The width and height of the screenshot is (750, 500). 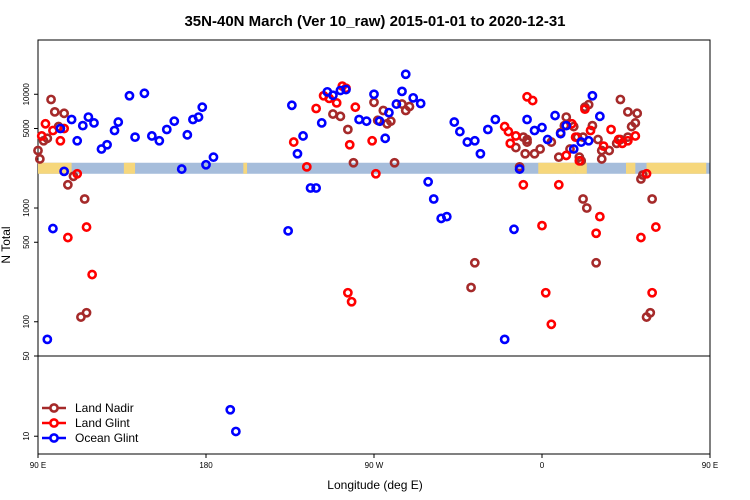 What do you see at coordinates (54, 438) in the screenshot?
I see `legend-marker-ocean-glint` at bounding box center [54, 438].